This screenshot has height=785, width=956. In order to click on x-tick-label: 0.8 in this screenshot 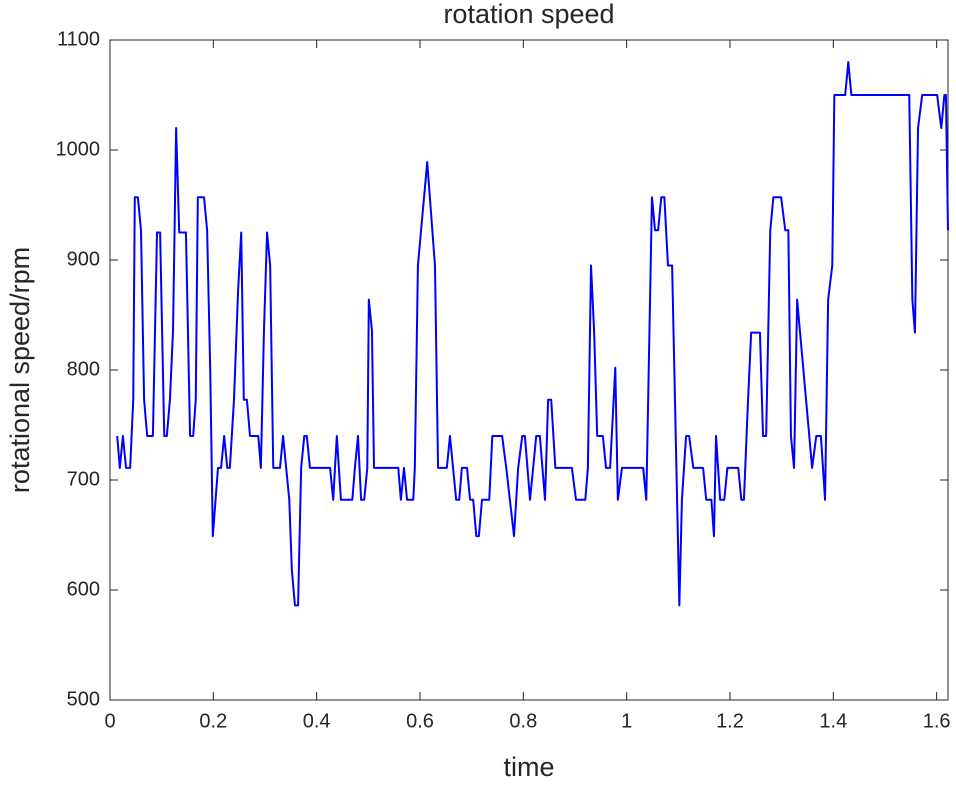, I will do `click(523, 721)`.